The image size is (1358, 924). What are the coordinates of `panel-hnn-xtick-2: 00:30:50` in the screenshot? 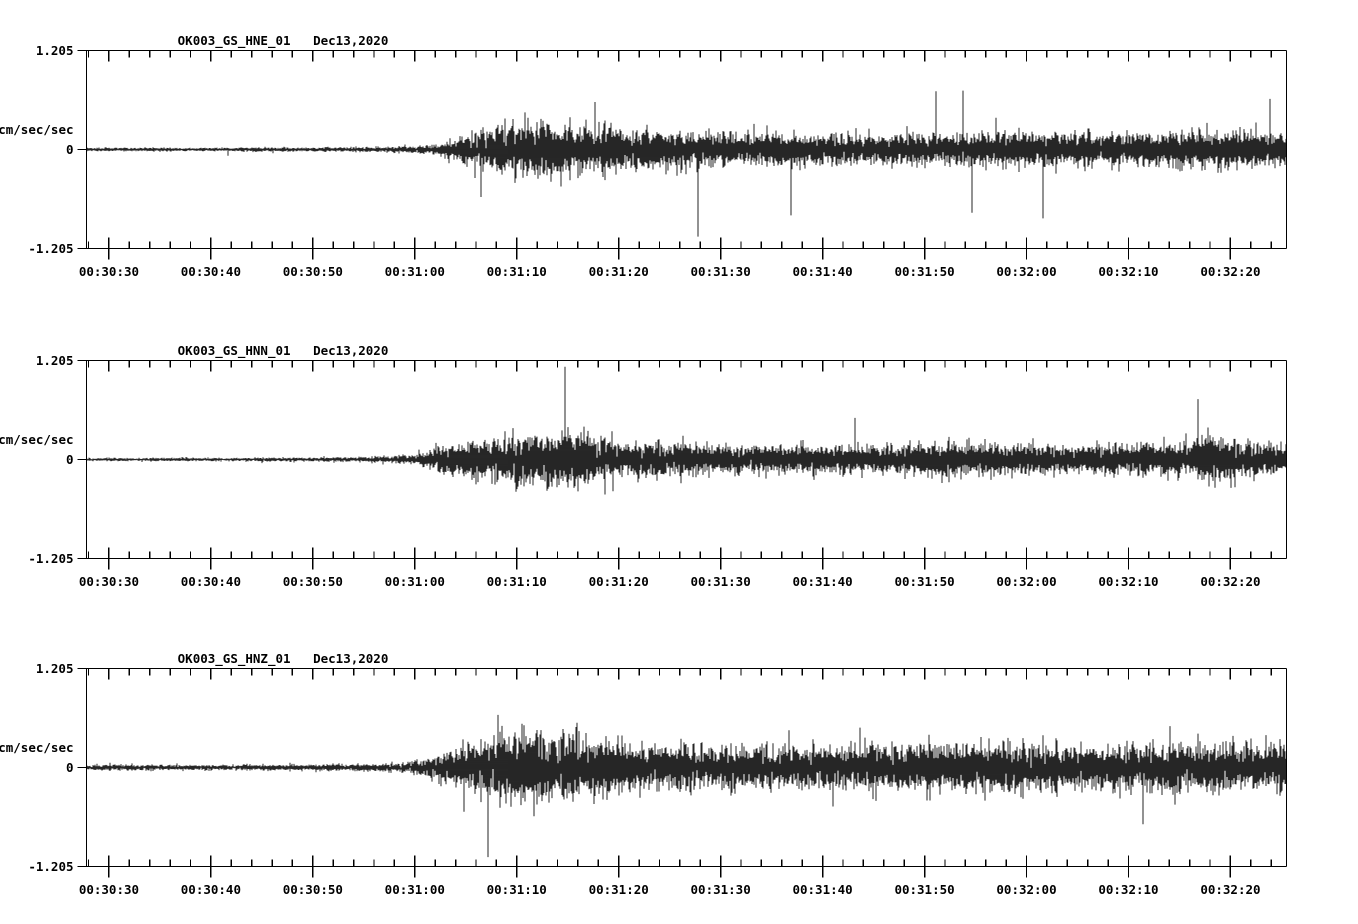 It's located at (312, 581).